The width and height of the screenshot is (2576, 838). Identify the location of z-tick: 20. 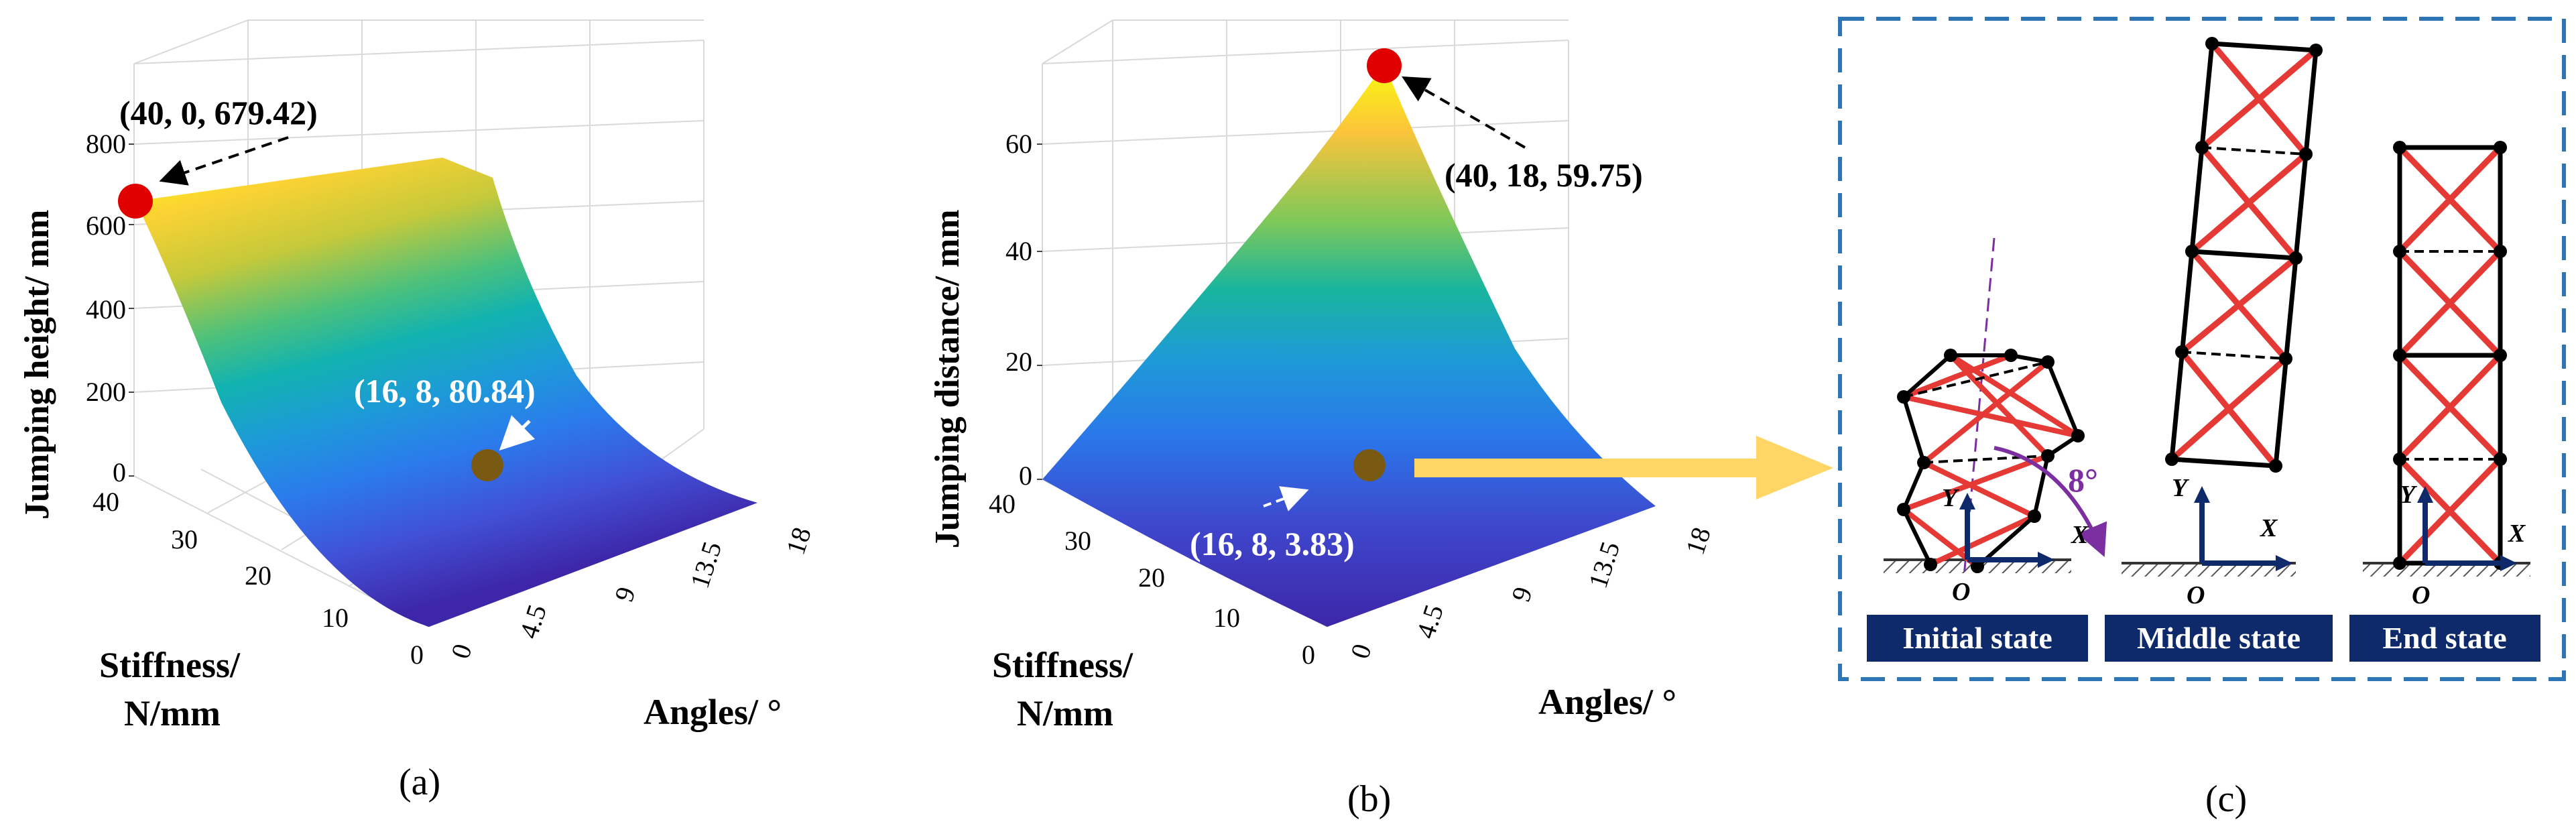
(1019, 362).